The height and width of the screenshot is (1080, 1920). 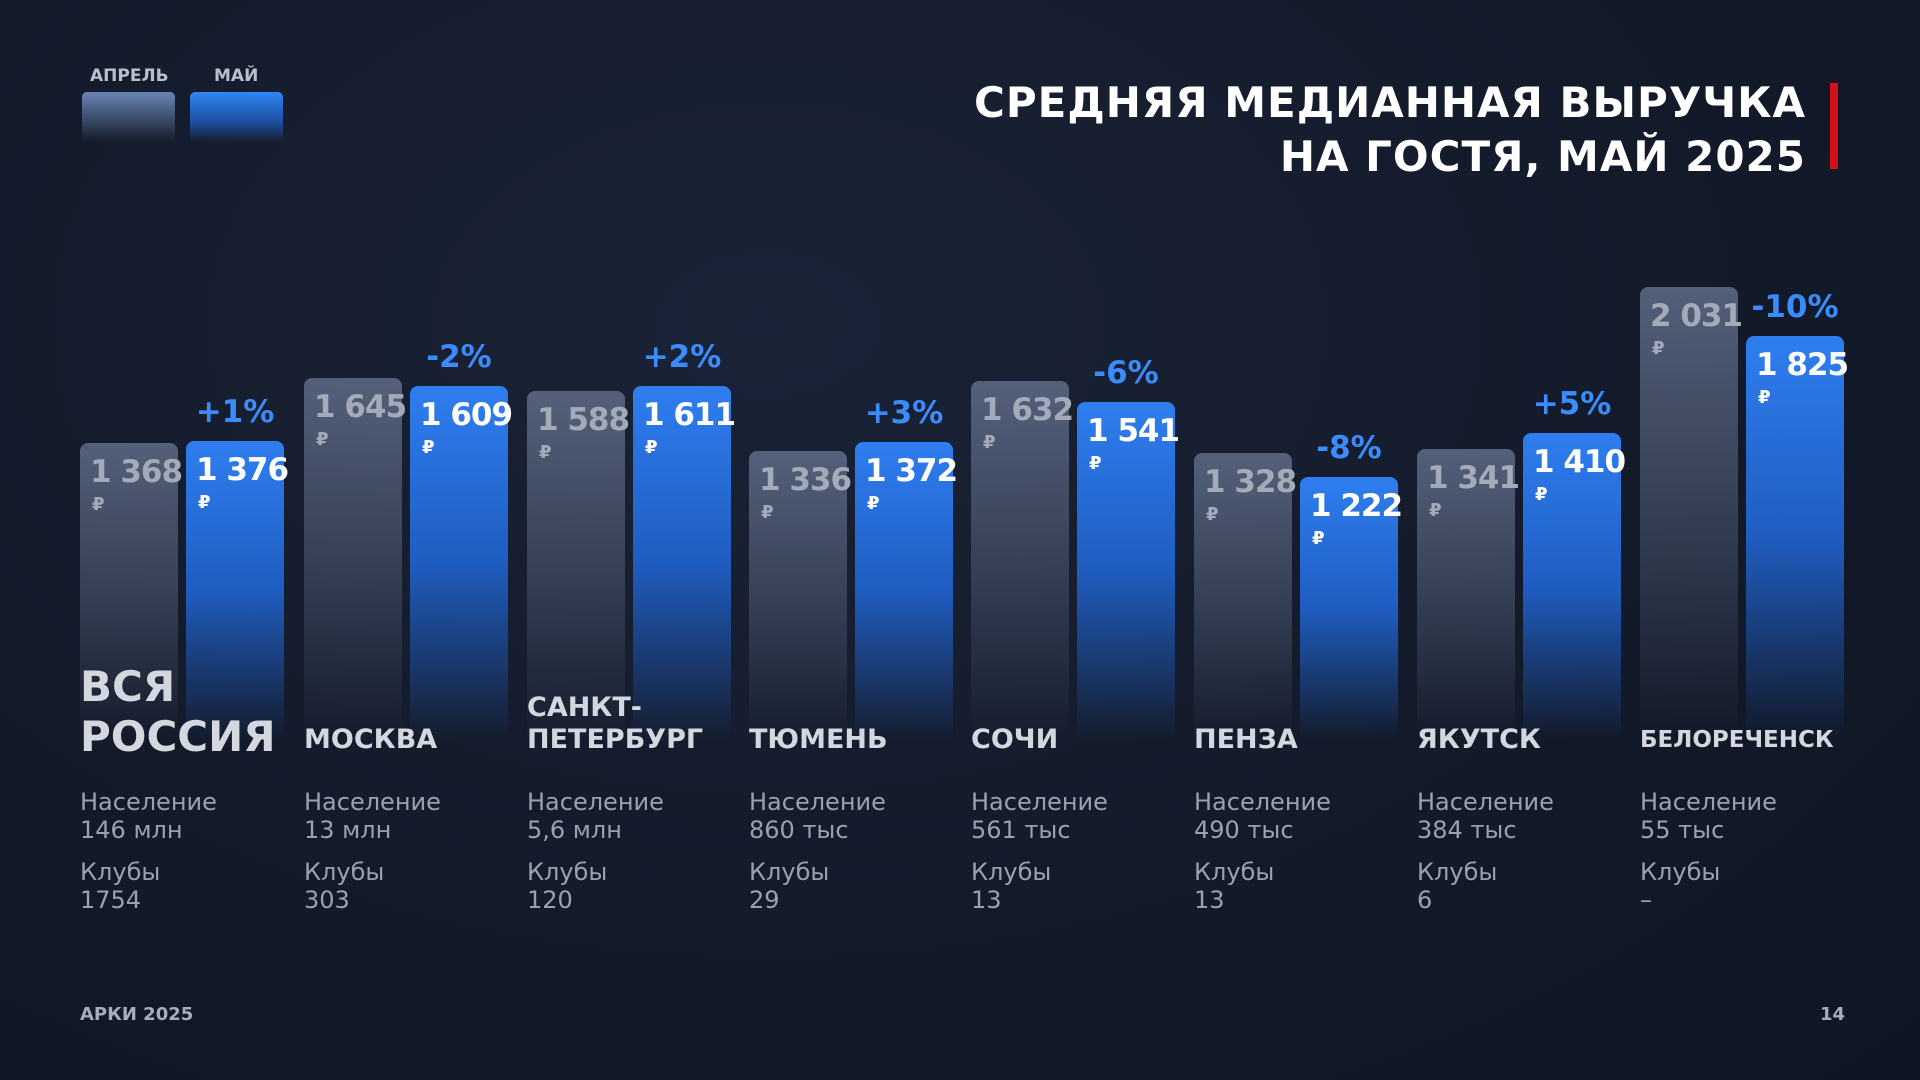 I want to click on bar-value-label: 1 328, so click(x=1250, y=481).